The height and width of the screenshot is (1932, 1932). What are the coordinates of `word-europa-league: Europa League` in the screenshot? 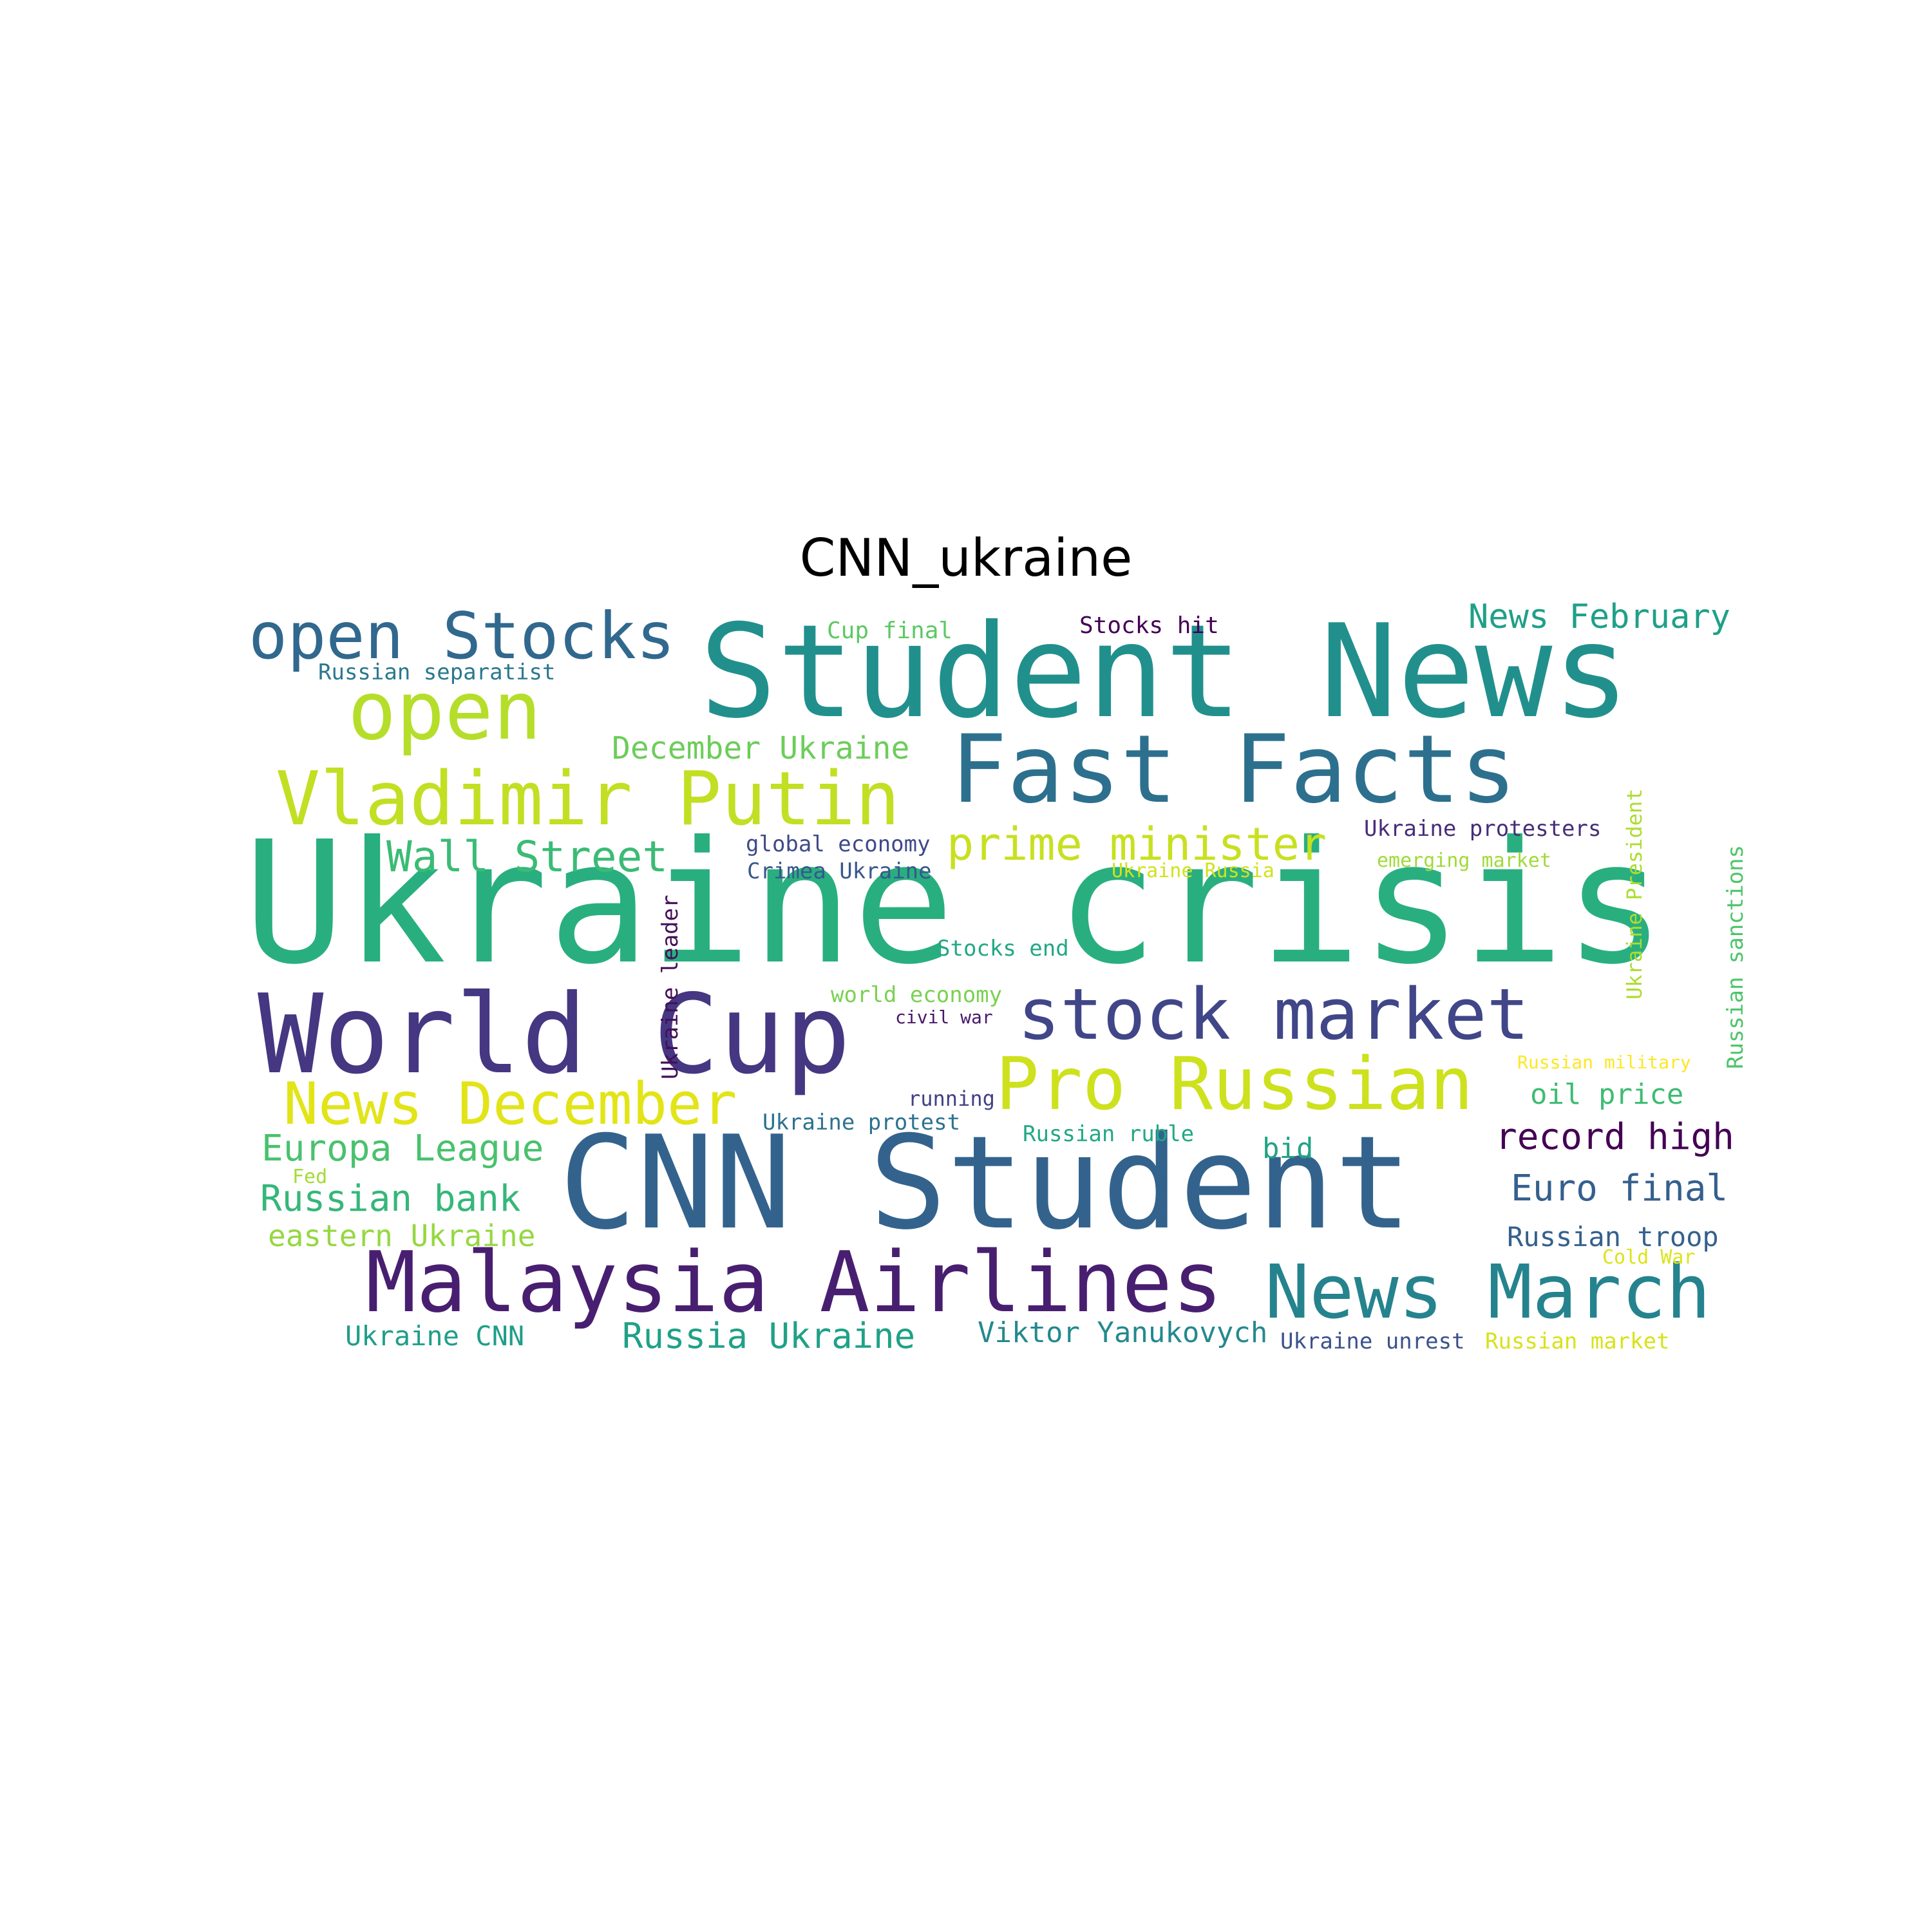 It's located at (402, 1149).